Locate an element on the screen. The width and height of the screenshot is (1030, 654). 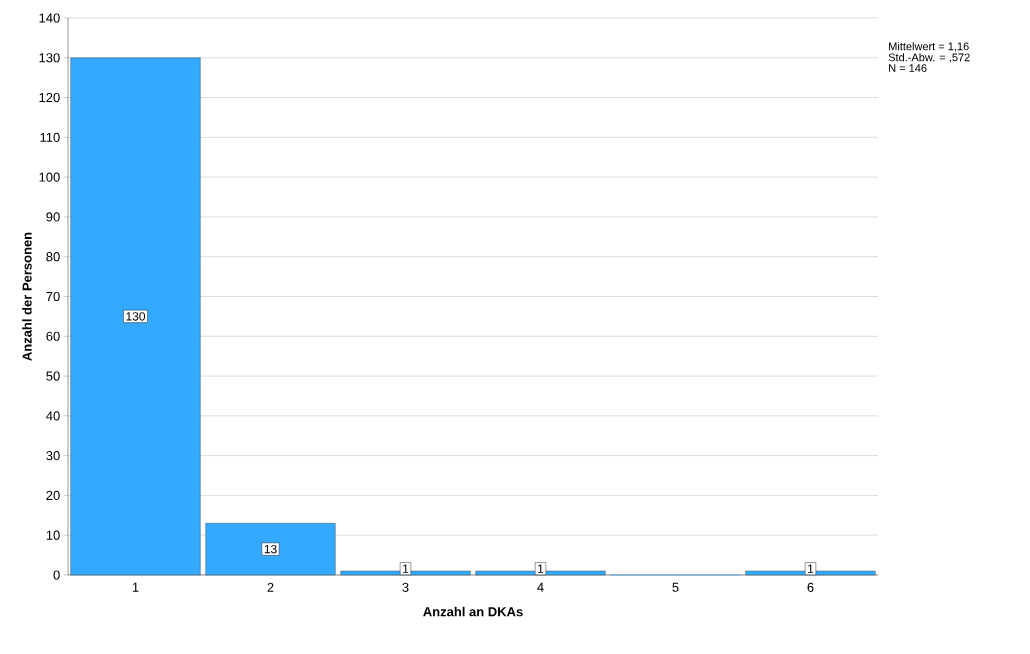
x-tick-label: 2 is located at coordinates (270, 587).